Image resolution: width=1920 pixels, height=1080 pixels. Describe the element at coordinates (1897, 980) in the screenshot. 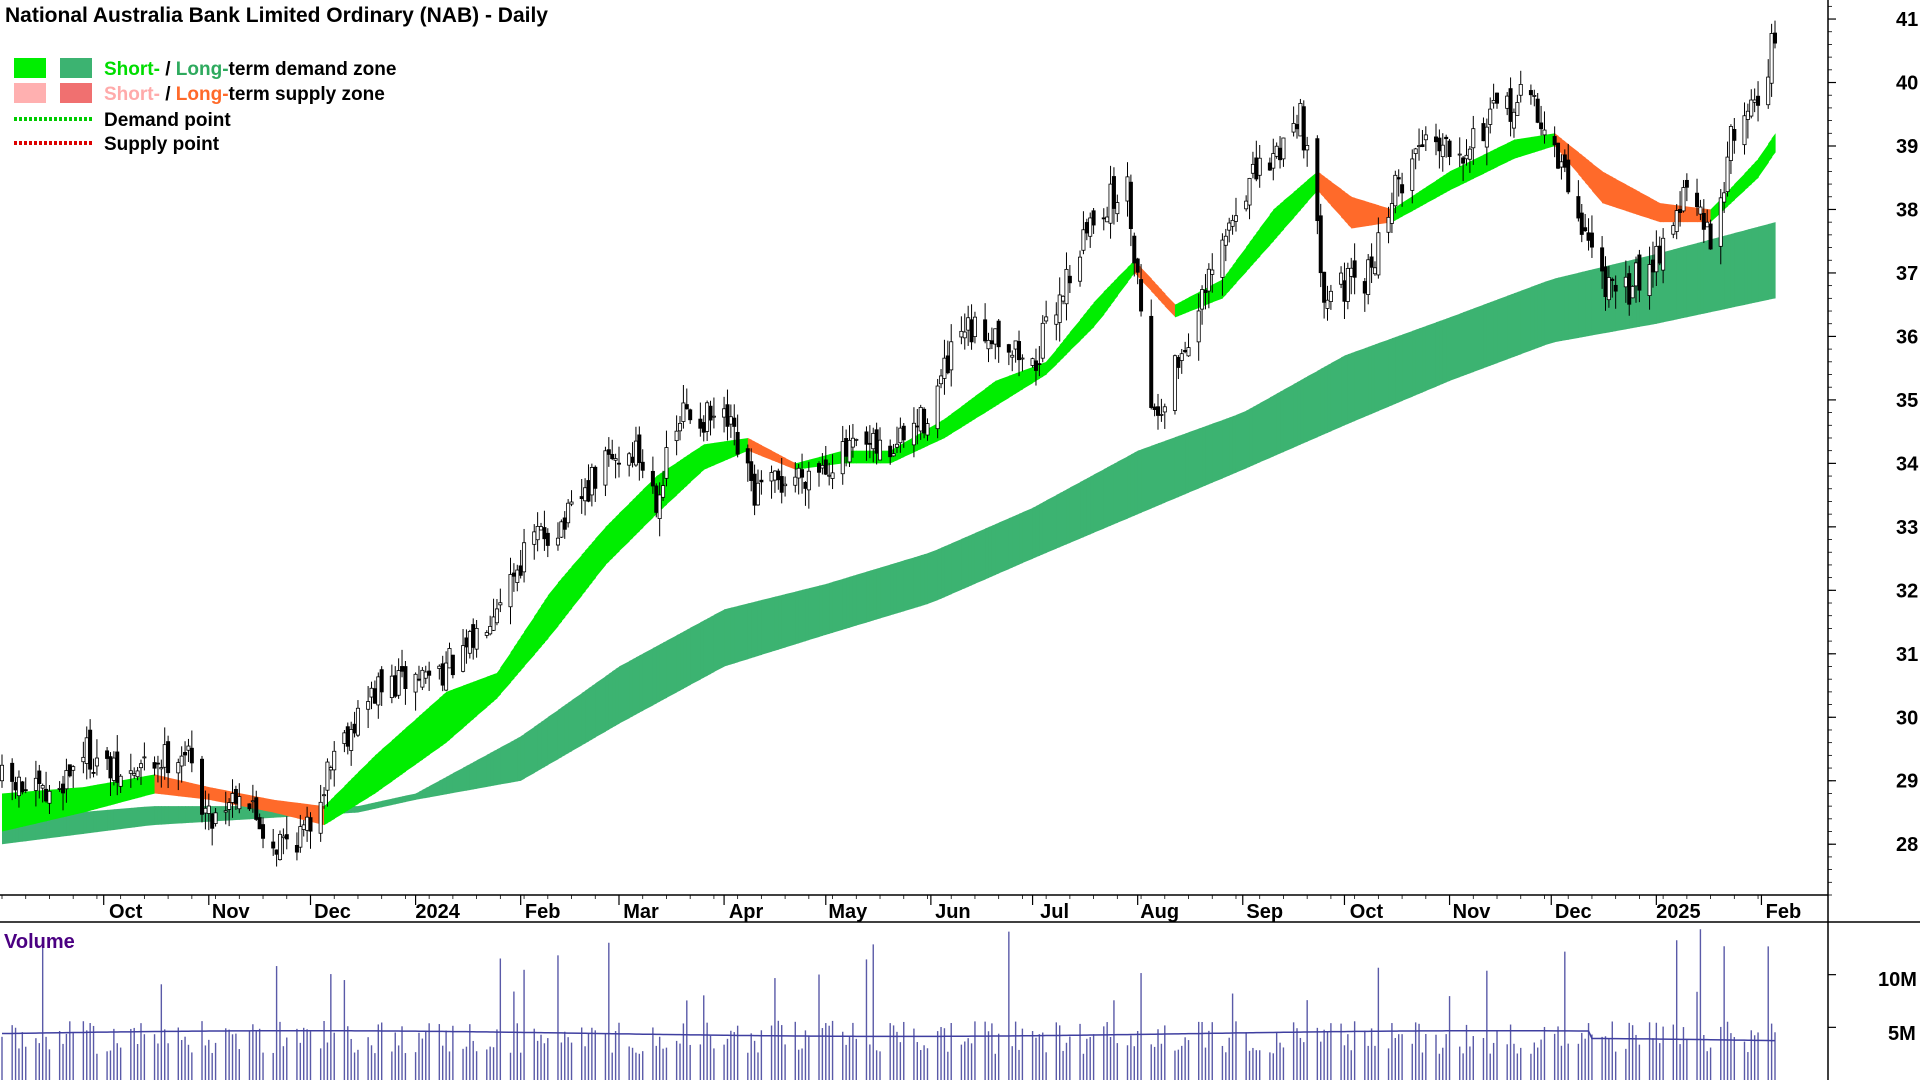

I see `volume-tick-10m: 10M` at that location.